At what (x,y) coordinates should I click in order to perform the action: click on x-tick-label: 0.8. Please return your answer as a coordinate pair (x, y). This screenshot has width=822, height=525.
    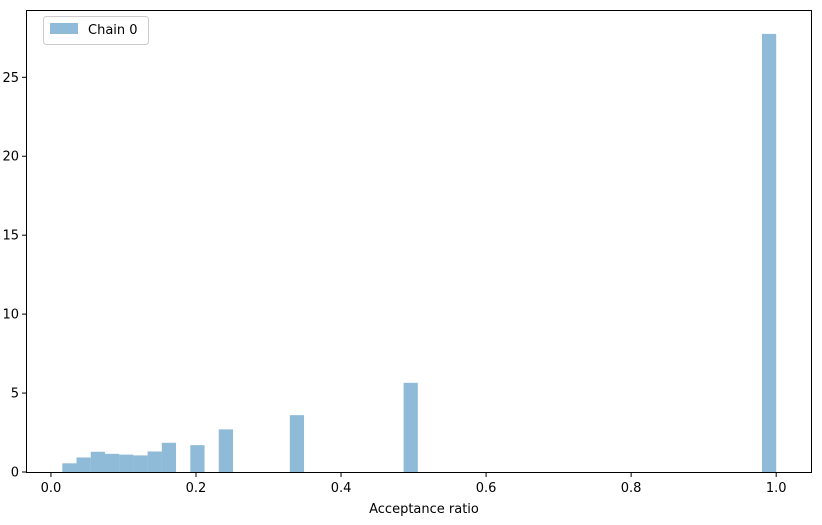
    Looking at the image, I should click on (631, 488).